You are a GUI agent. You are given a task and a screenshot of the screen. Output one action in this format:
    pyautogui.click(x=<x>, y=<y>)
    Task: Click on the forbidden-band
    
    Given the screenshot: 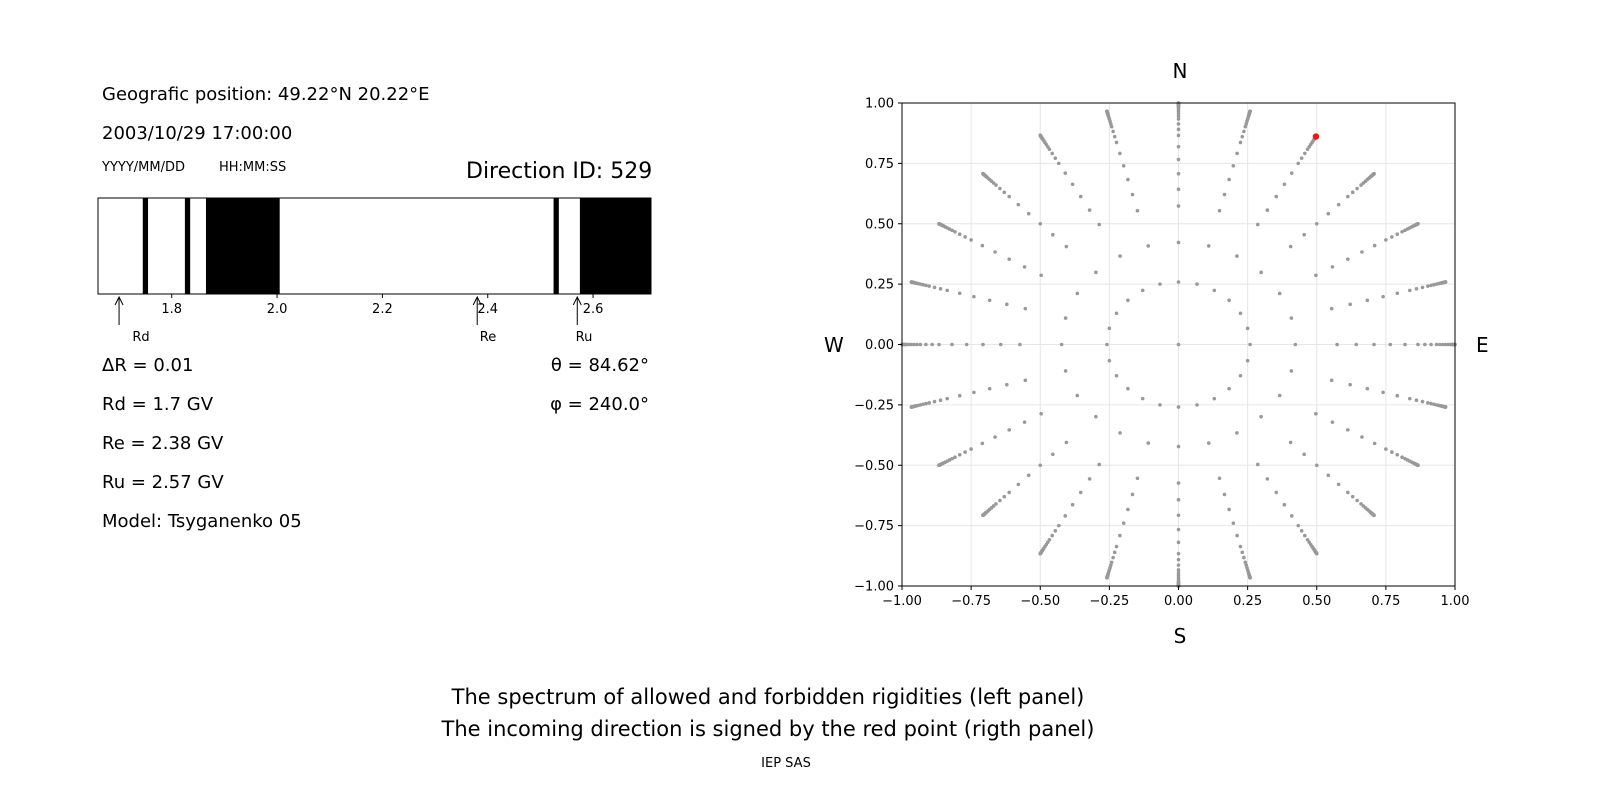 What is the action you would take?
    pyautogui.click(x=556, y=246)
    